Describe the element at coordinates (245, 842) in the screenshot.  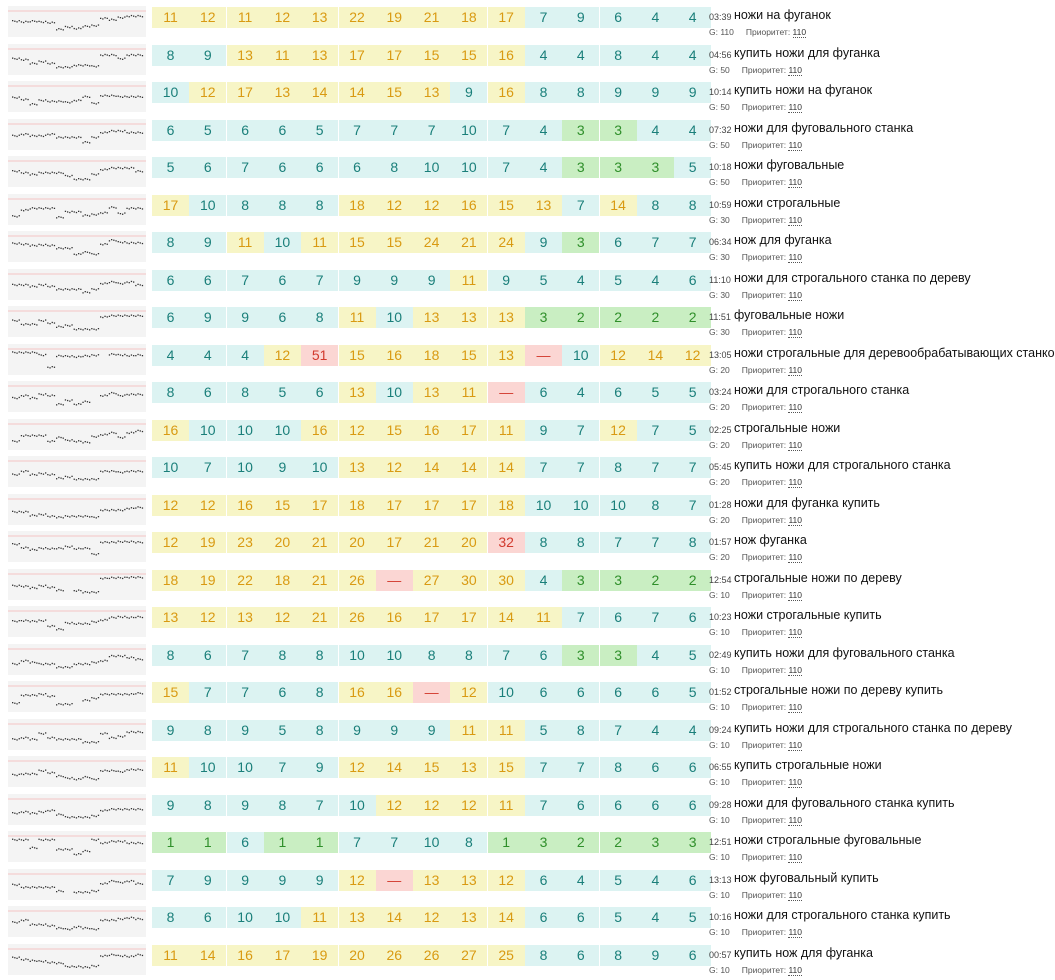
I see `position-cell: 6` at that location.